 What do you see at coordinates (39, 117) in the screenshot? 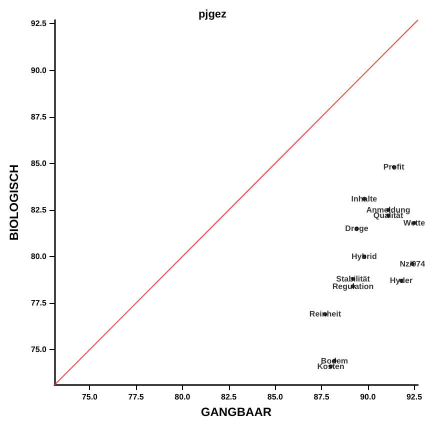
I see `y-tick-label: 87.5` at bounding box center [39, 117].